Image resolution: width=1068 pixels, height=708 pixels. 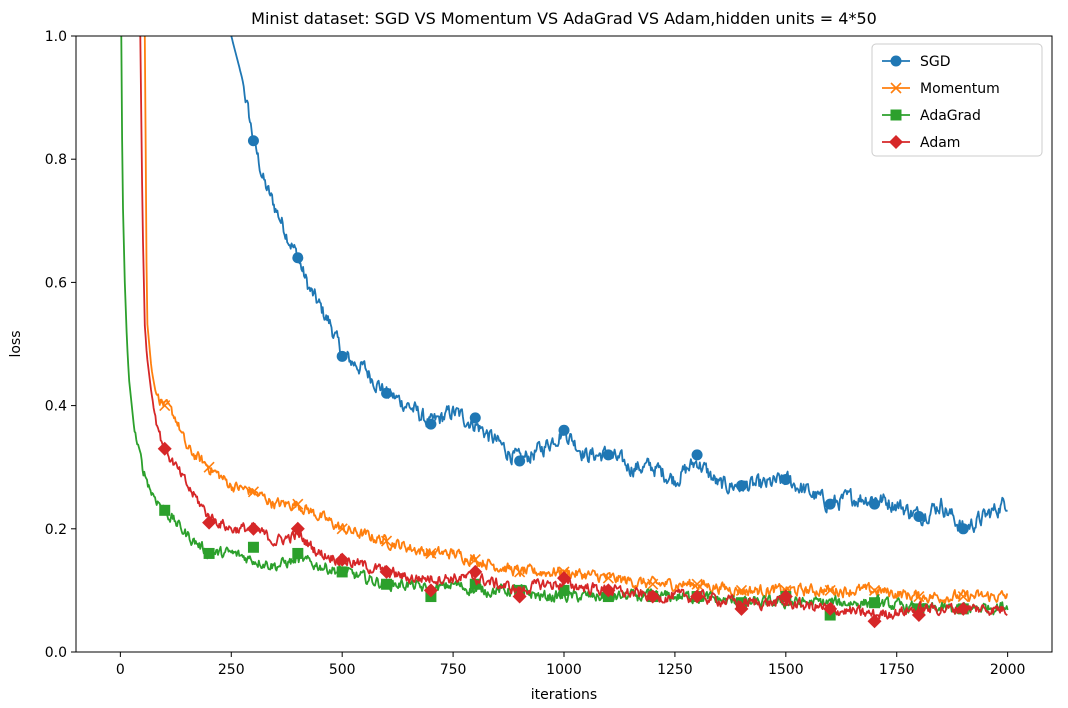 What do you see at coordinates (940, 143) in the screenshot?
I see `legend-label-adam: Adam` at bounding box center [940, 143].